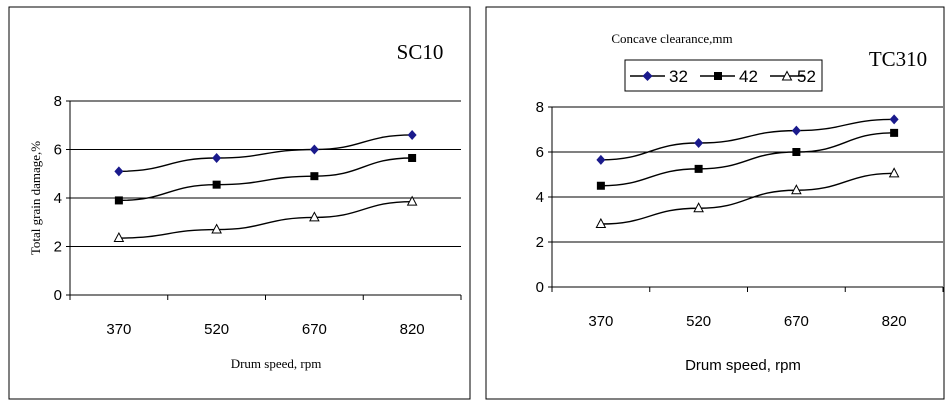 Image resolution: width=947 pixels, height=402 pixels. I want to click on legend-marker-square, so click(718, 76).